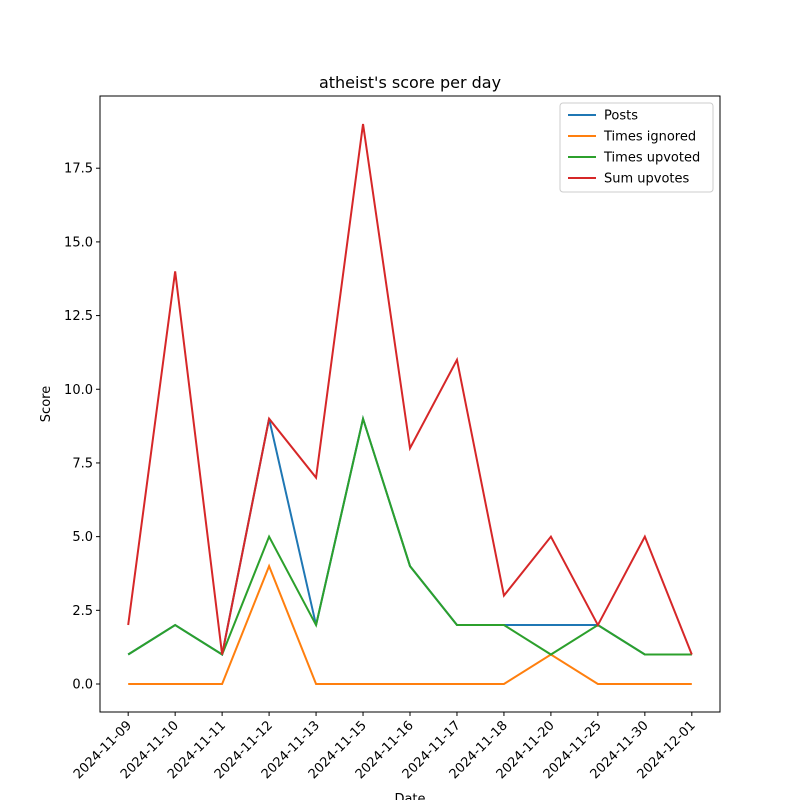 Image resolution: width=800 pixels, height=800 pixels. Describe the element at coordinates (46, 404) in the screenshot. I see `y-axis-label: Score` at that location.